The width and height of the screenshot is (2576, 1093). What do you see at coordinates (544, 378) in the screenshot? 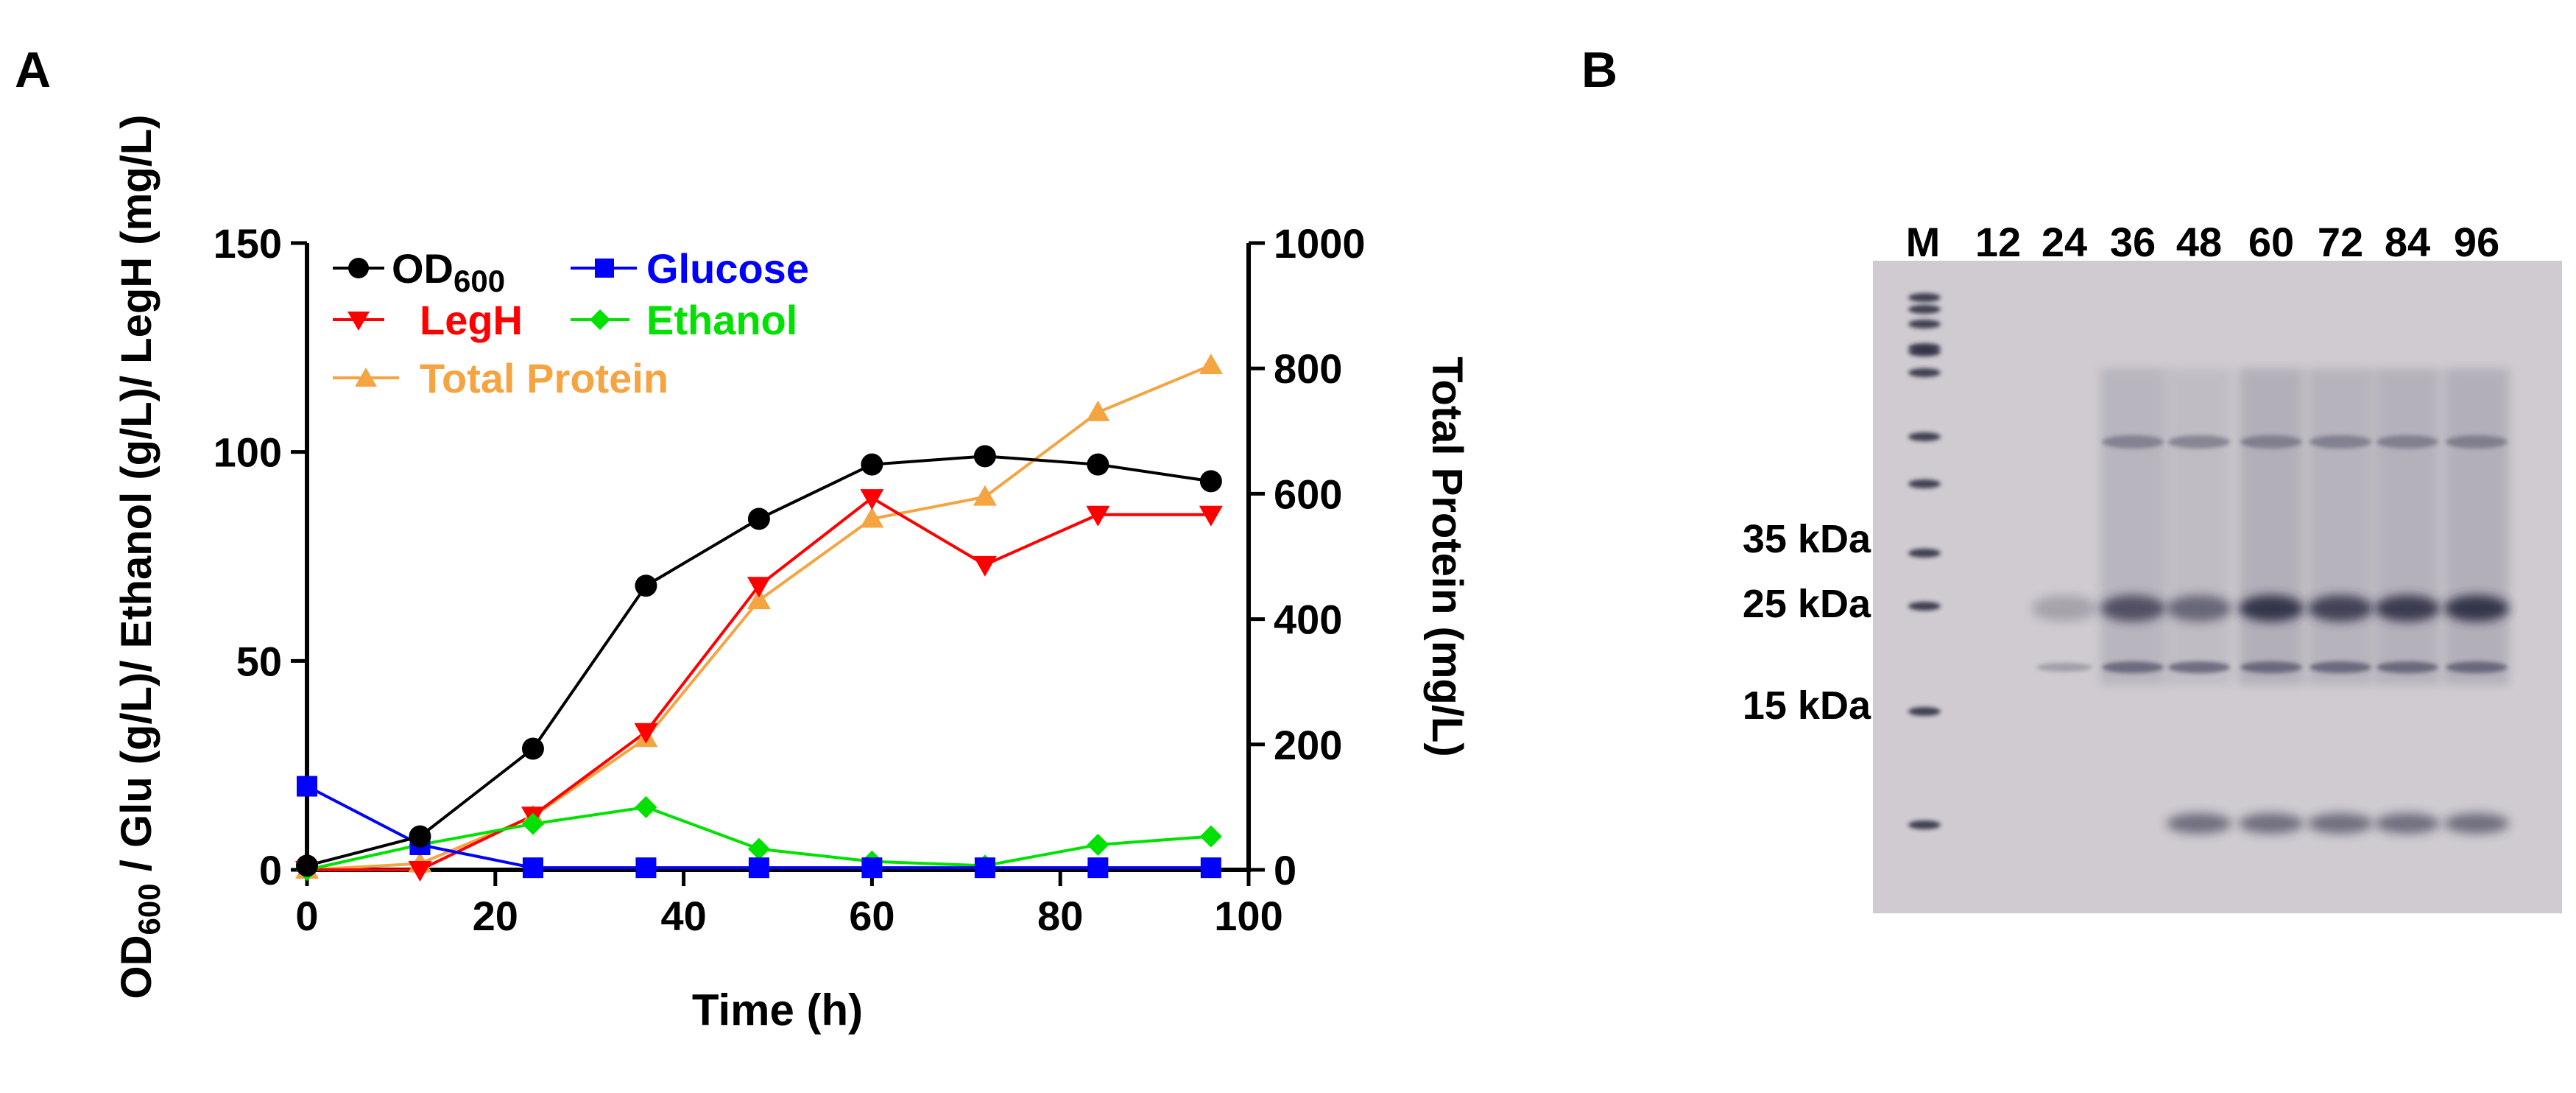
I see `legend-label-total-protein: Total Protein` at bounding box center [544, 378].